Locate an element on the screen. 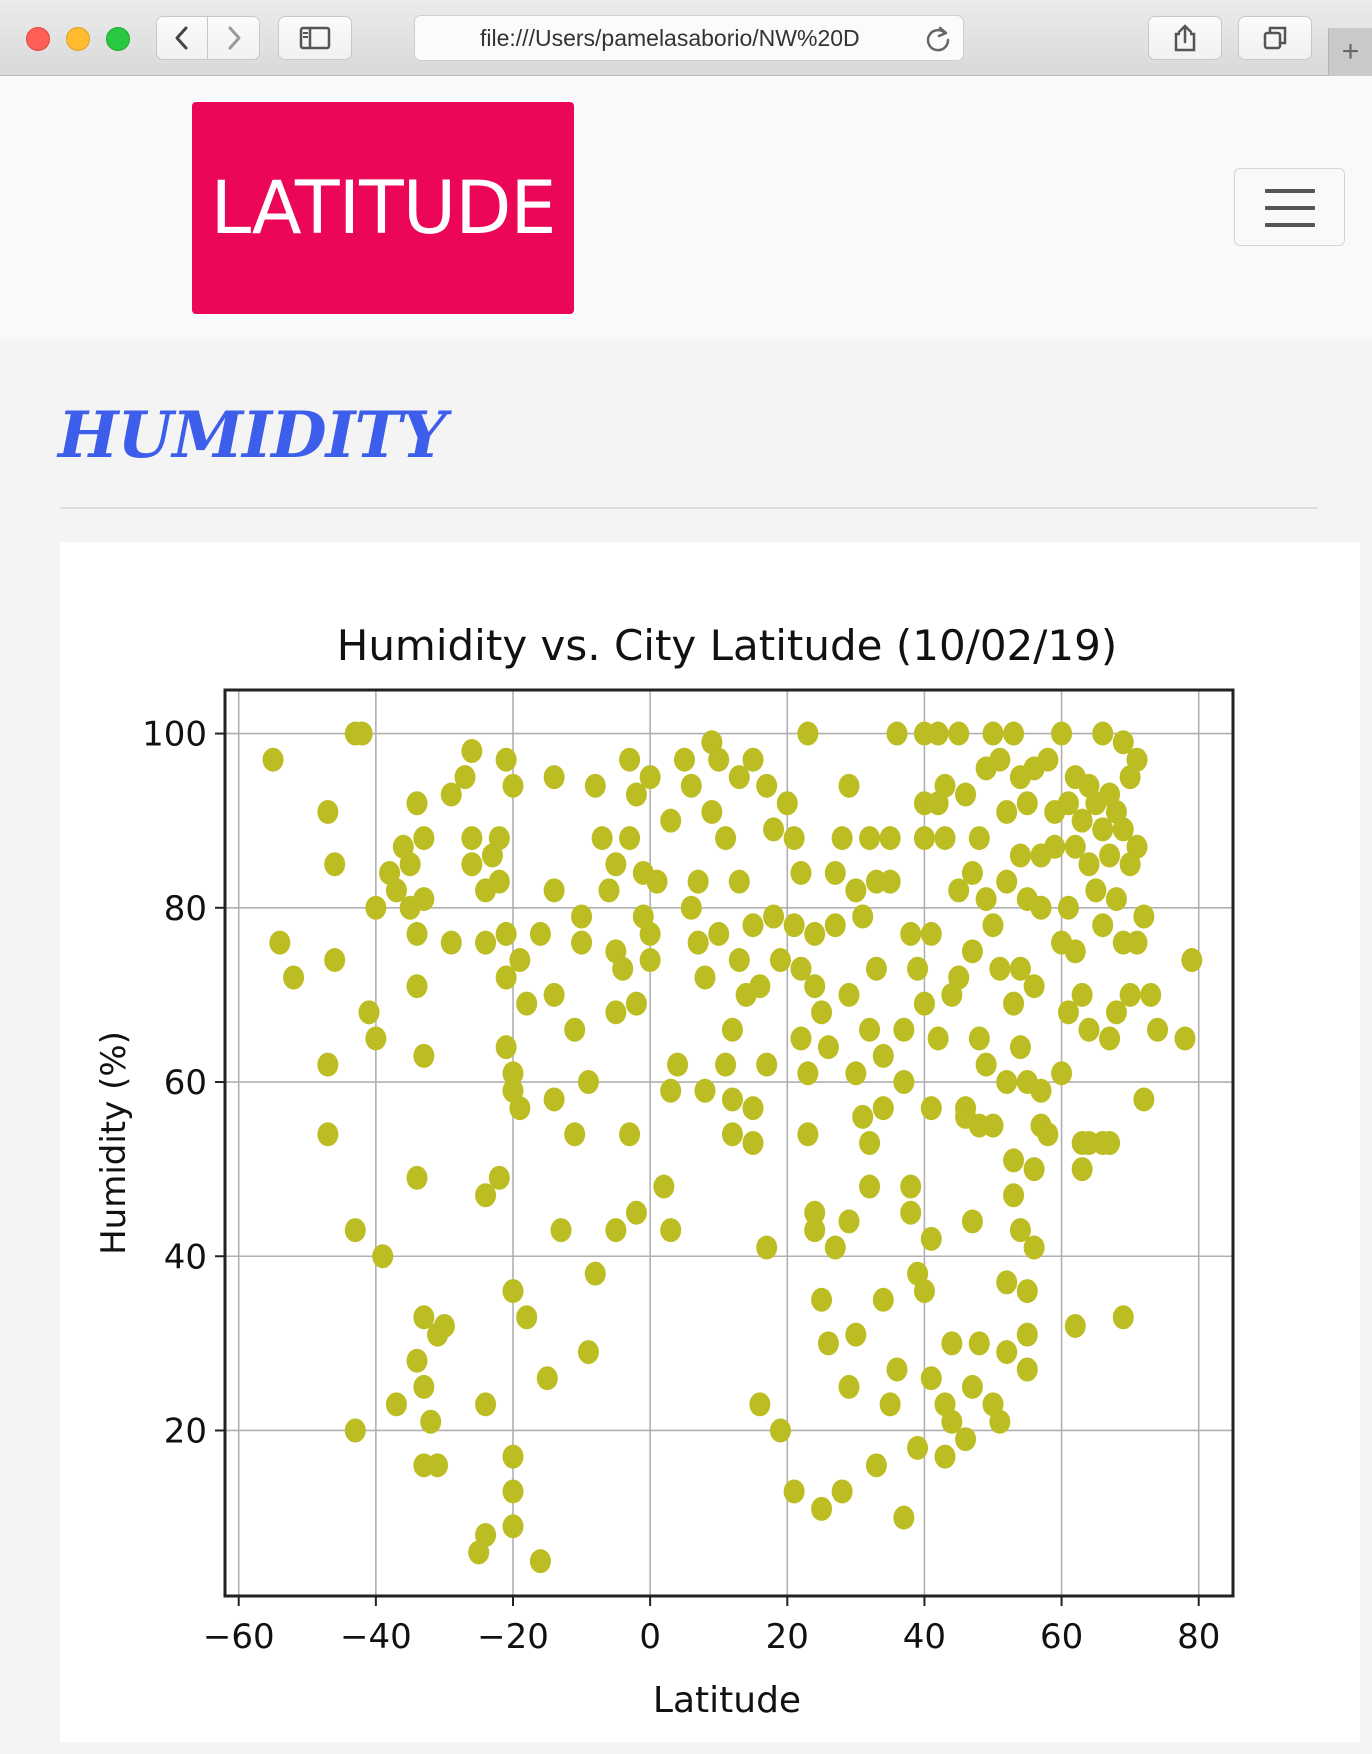 The height and width of the screenshot is (1754, 1372). close-window-button is located at coordinates (38, 39).